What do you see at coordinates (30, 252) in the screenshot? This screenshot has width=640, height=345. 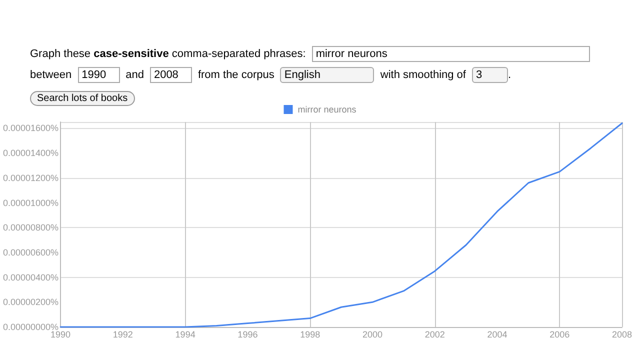 I see `y-tick-label: 0.00000600%` at bounding box center [30, 252].